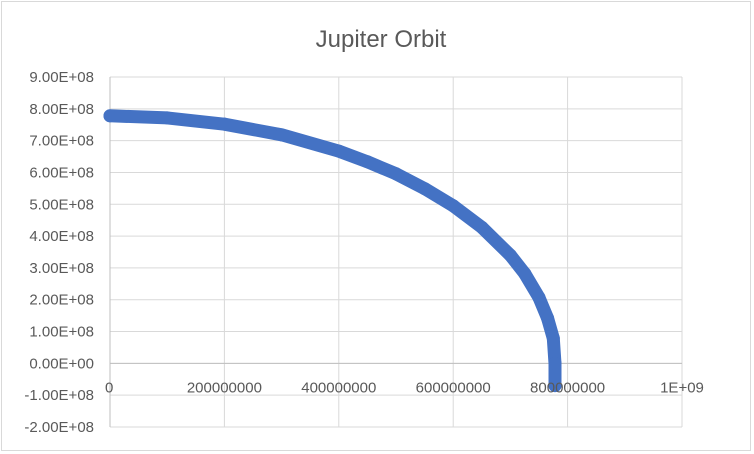 Image resolution: width=754 pixels, height=454 pixels. What do you see at coordinates (381, 39) in the screenshot?
I see `chart-title: Jupiter Orbit` at bounding box center [381, 39].